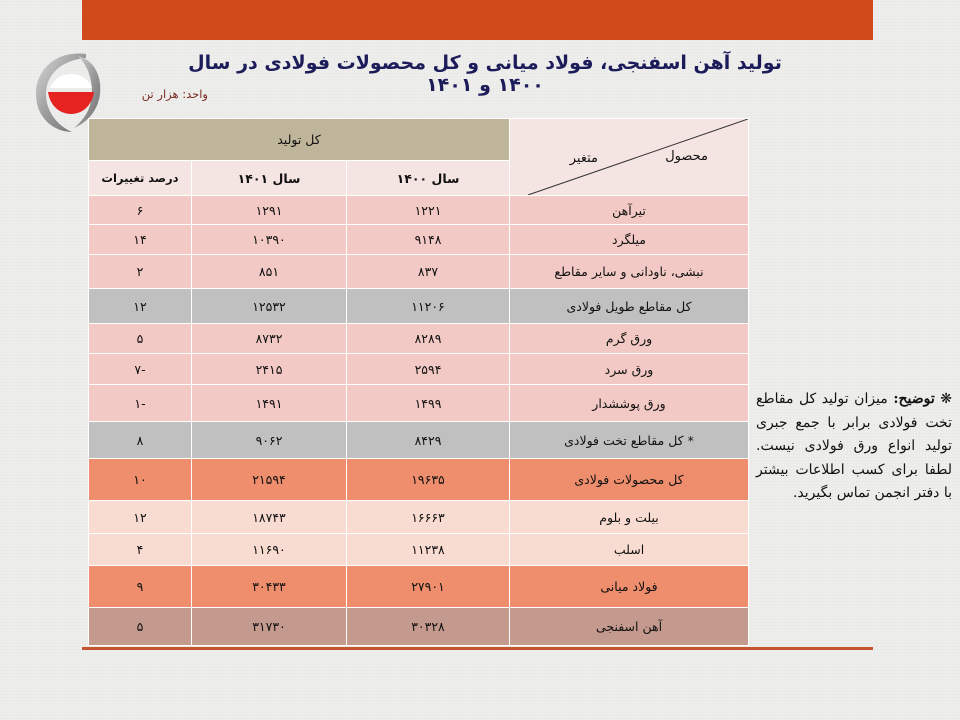 This screenshot has width=960, height=720. What do you see at coordinates (477, 20) in the screenshot?
I see `top-accent-bar` at bounding box center [477, 20].